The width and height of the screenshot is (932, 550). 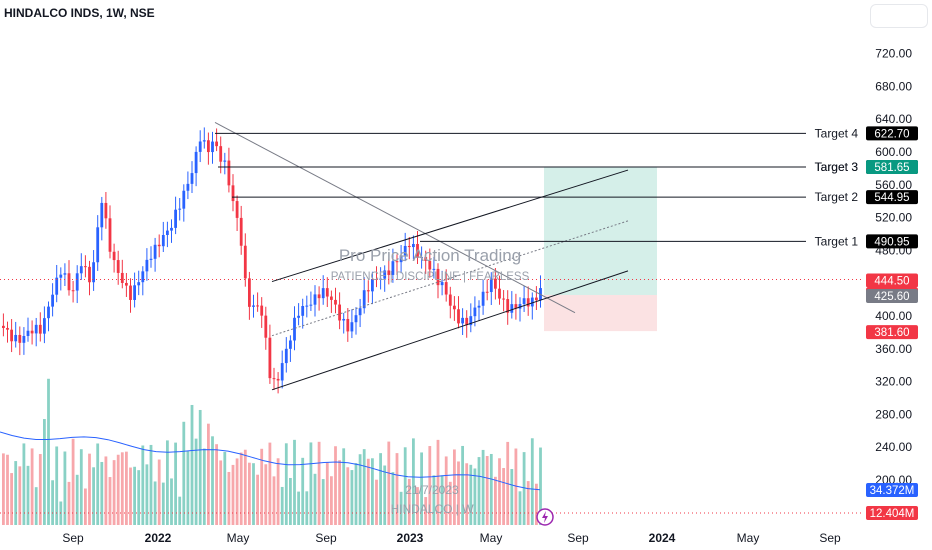 I want to click on loss-zone, so click(x=600, y=313).